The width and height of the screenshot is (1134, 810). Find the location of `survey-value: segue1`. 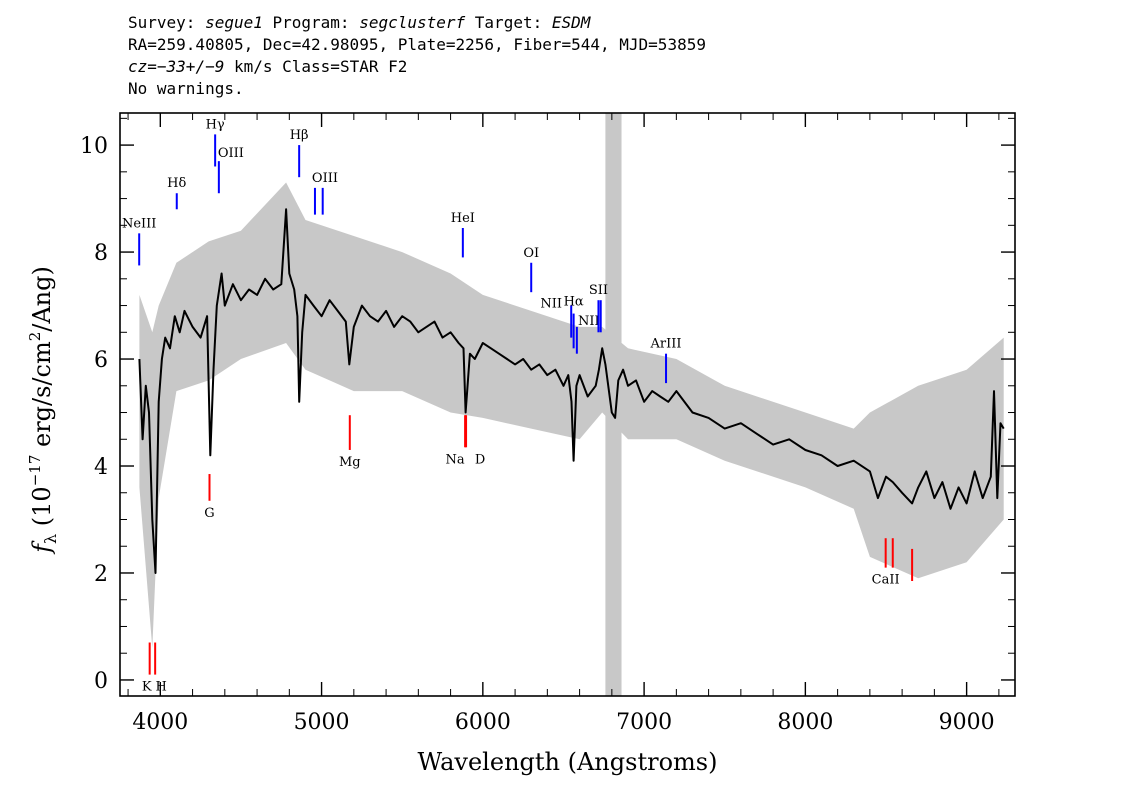

survey-value: segue1 is located at coordinates (234, 22).